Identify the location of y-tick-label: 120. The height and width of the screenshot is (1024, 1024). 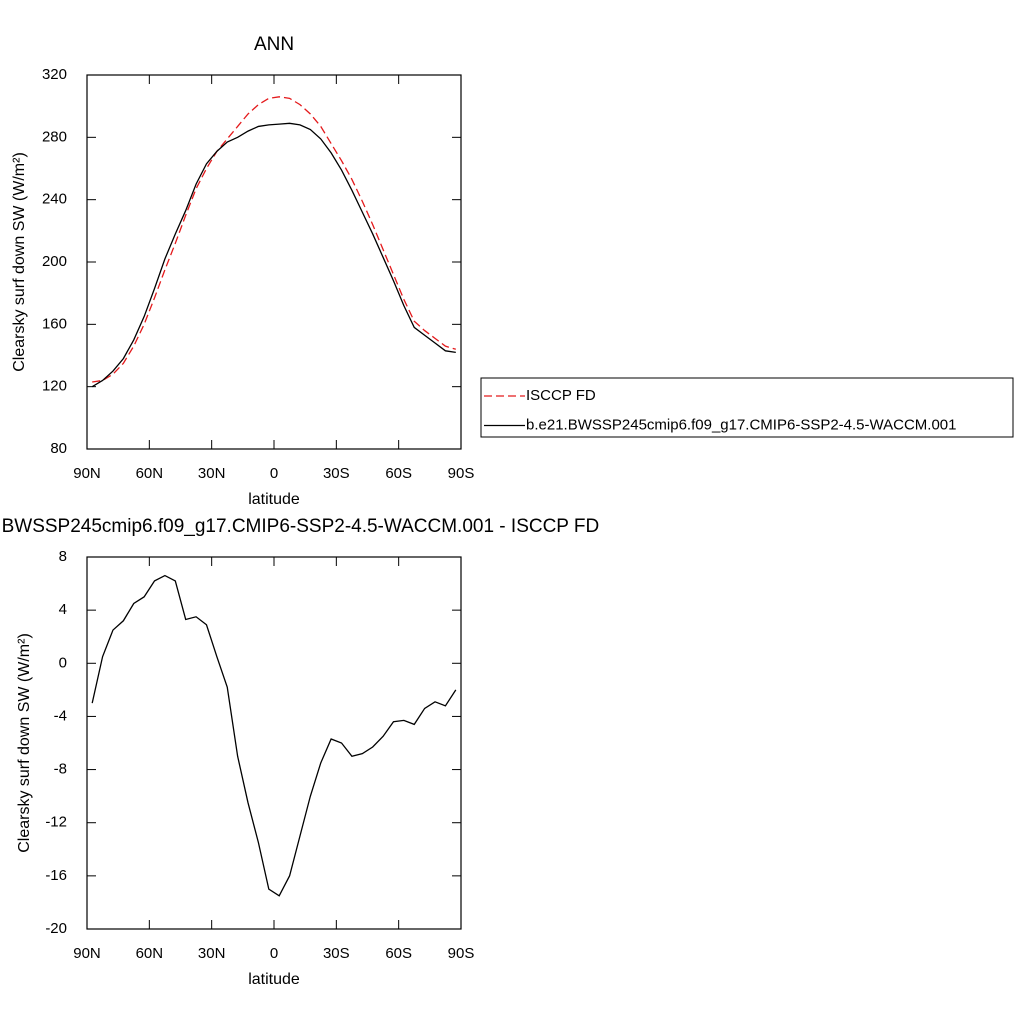
(54, 386).